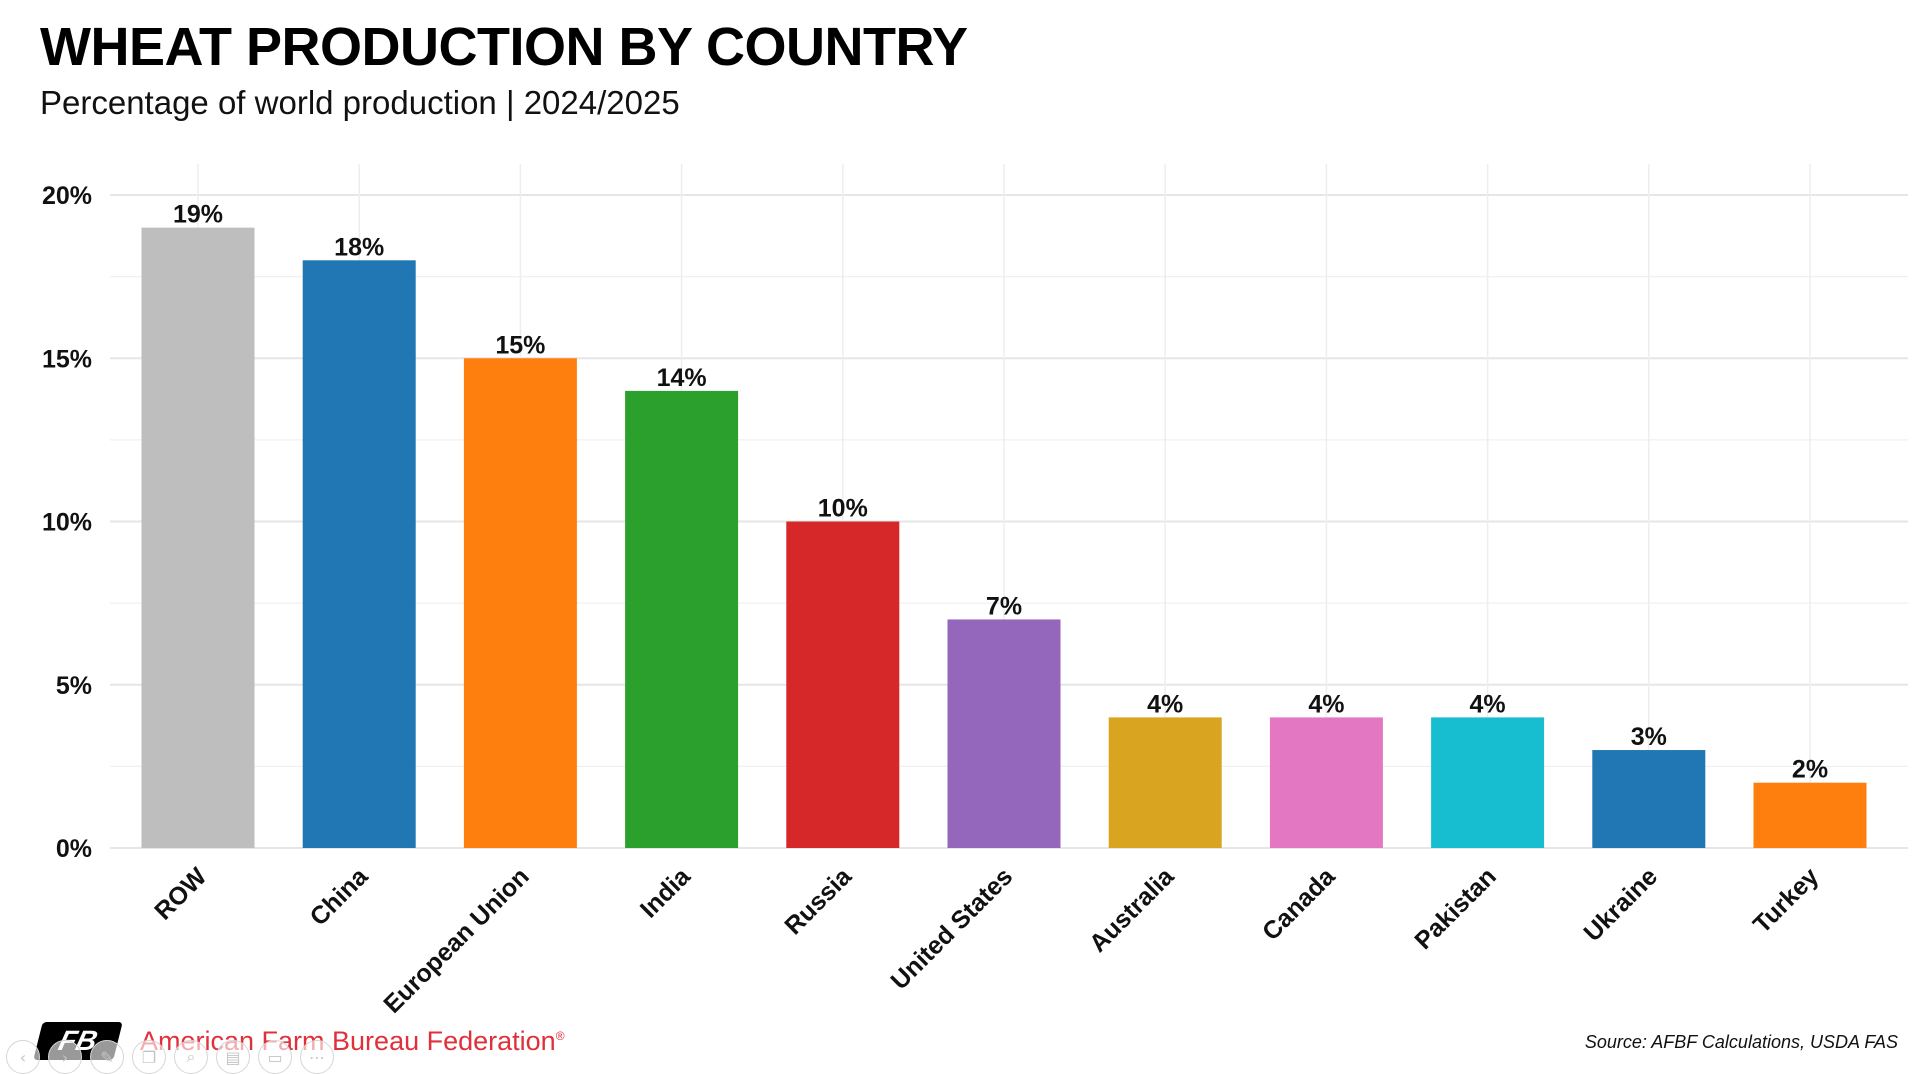 This screenshot has width=1920, height=1074. Describe the element at coordinates (317, 1057) in the screenshot. I see `more-icon: ⋯` at that location.